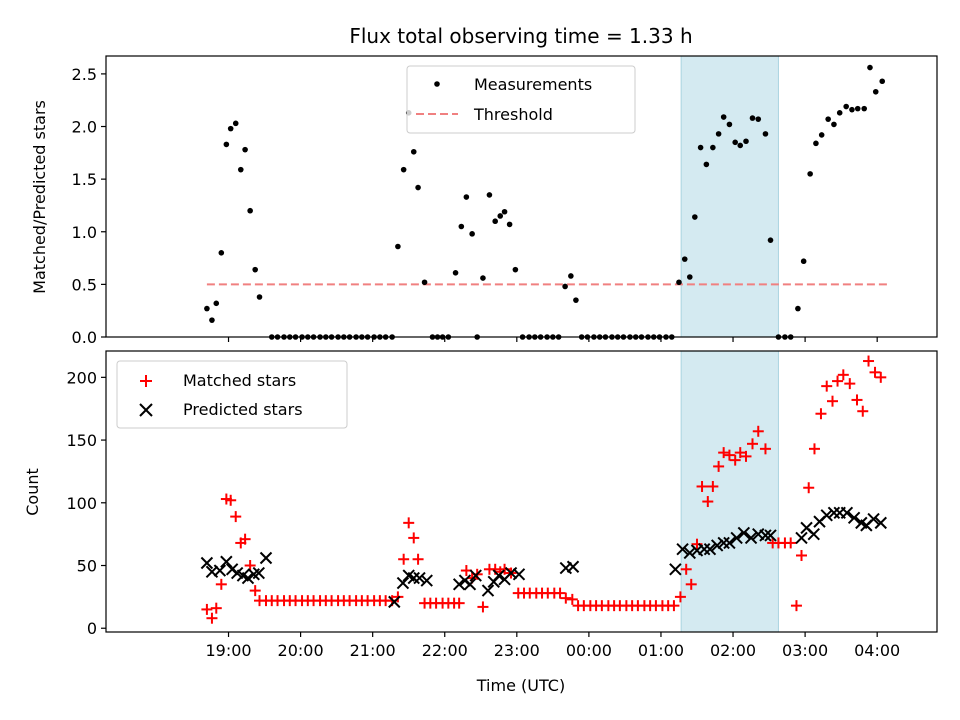 This screenshot has width=960, height=720. I want to click on top-ylabel: Matched/Predicted stars, so click(39, 197).